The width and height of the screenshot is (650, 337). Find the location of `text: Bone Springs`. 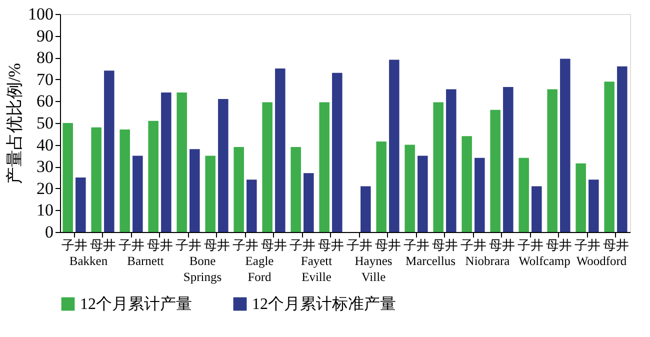

text: Bone Springs is located at coordinates (202, 269).